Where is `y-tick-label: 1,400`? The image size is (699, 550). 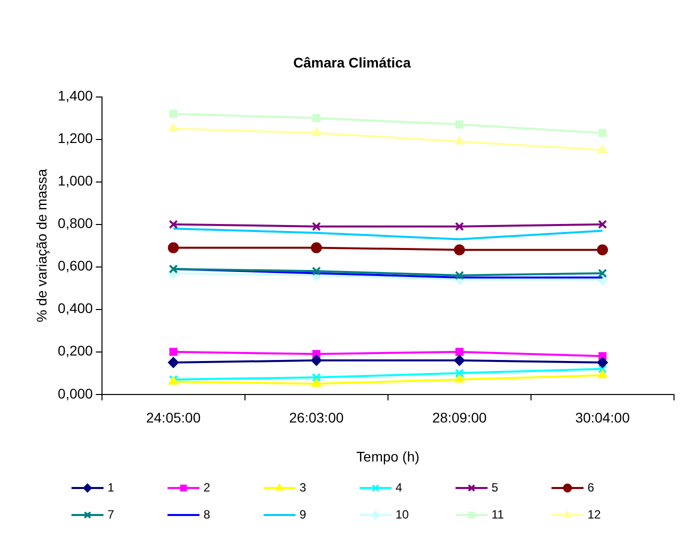 y-tick-label: 1,400 is located at coordinates (76, 96).